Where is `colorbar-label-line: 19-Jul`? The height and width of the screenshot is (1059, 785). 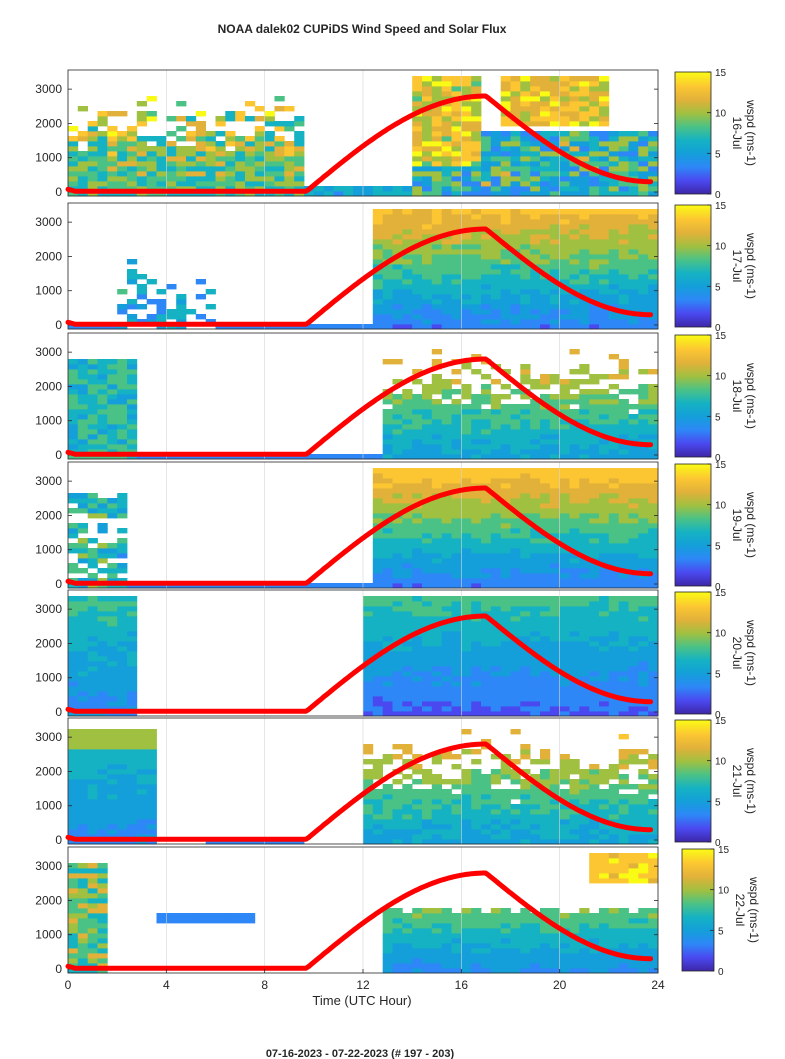 colorbar-label-line: 19-Jul is located at coordinates (737, 525).